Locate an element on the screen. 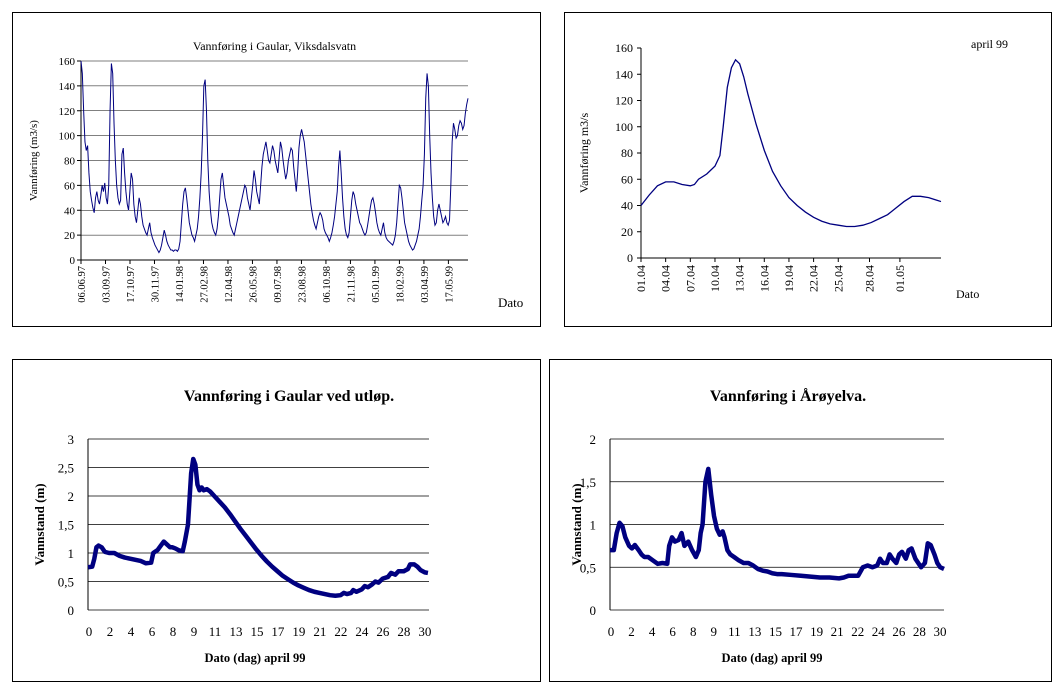  y-tick-label: 2,5 is located at coordinates (66, 468).